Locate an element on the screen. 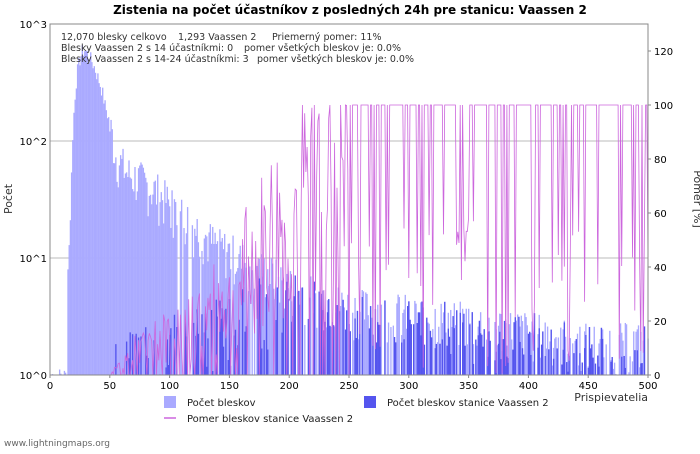 The image size is (700, 454). y-left-tick-label: 10^2 is located at coordinates (33, 142).